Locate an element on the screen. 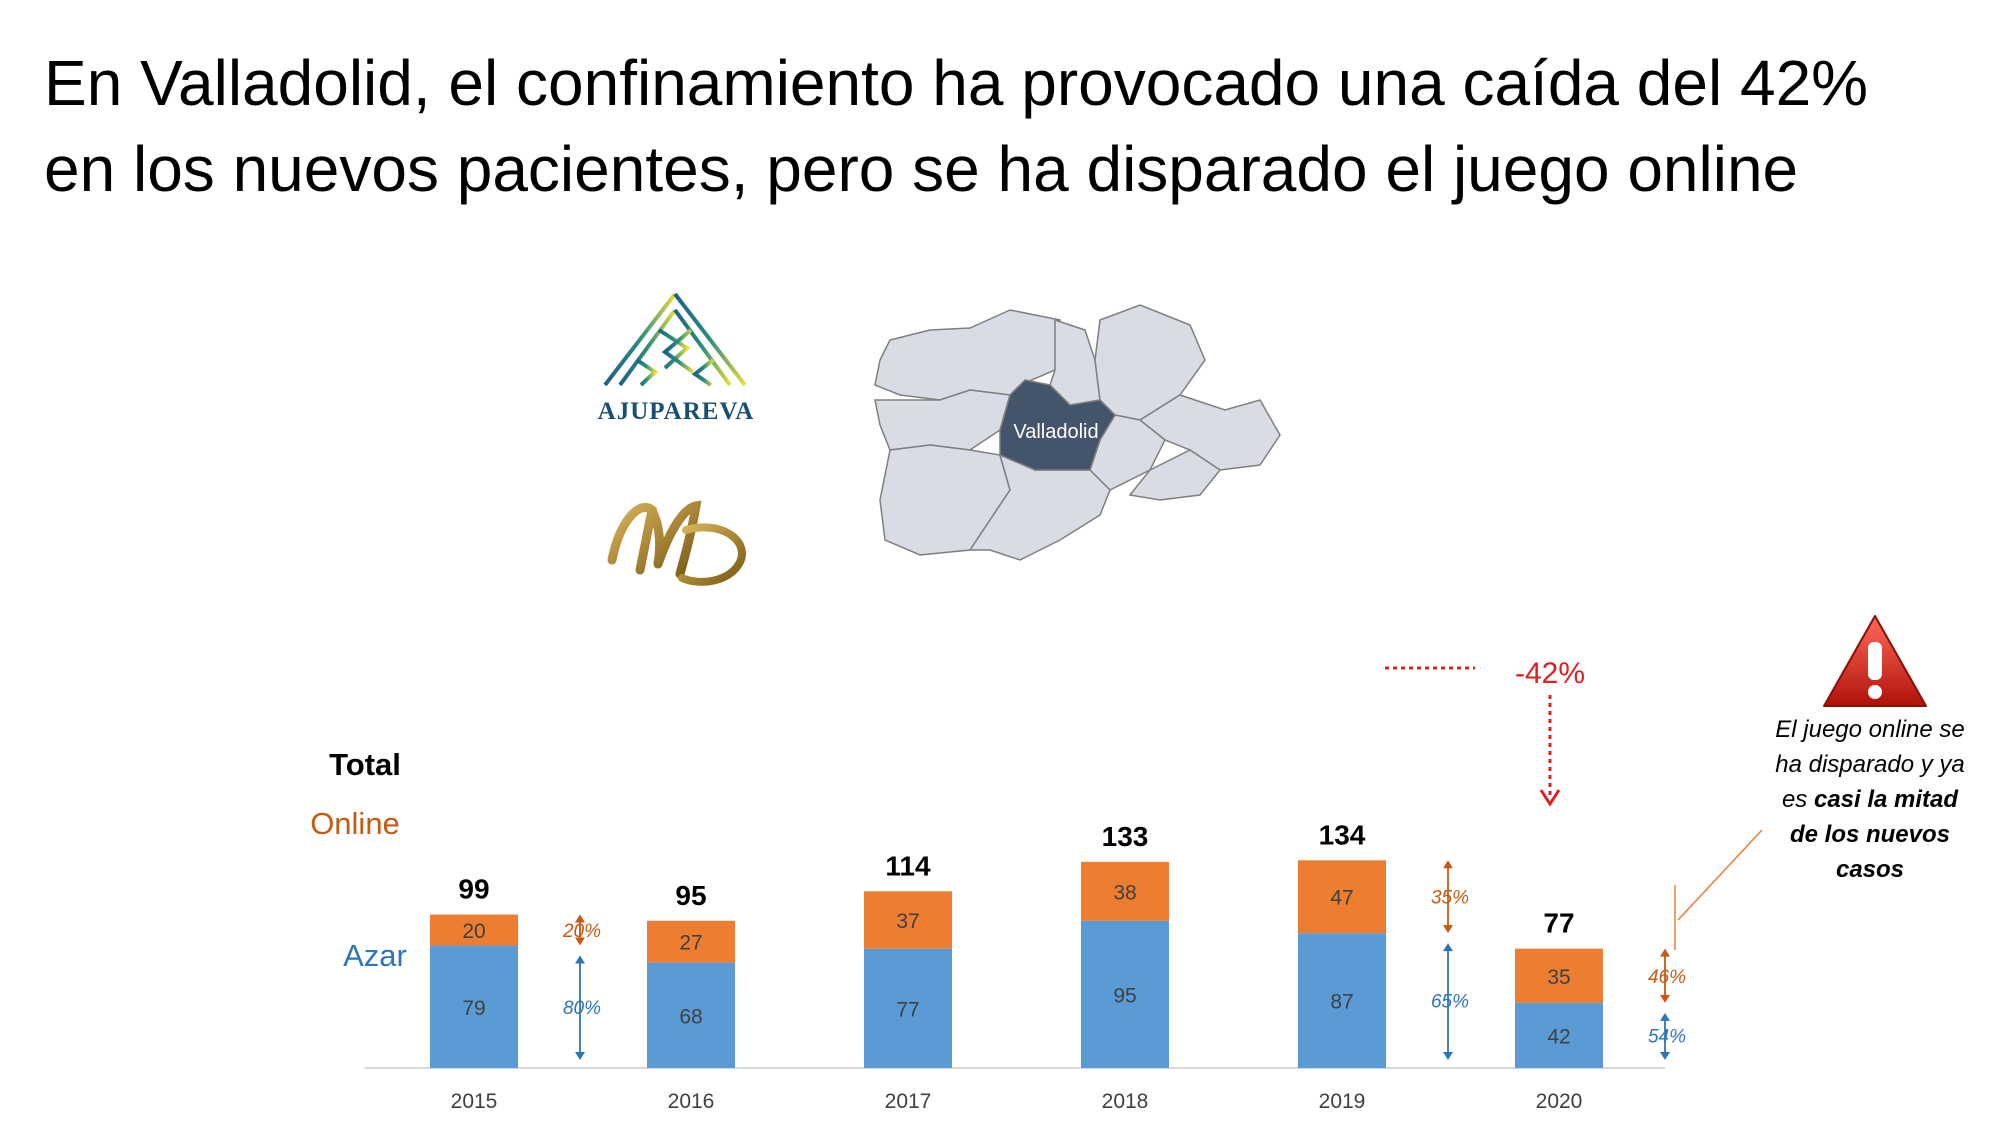  share-arrow-online-2019-icon is located at coordinates (1448, 897).